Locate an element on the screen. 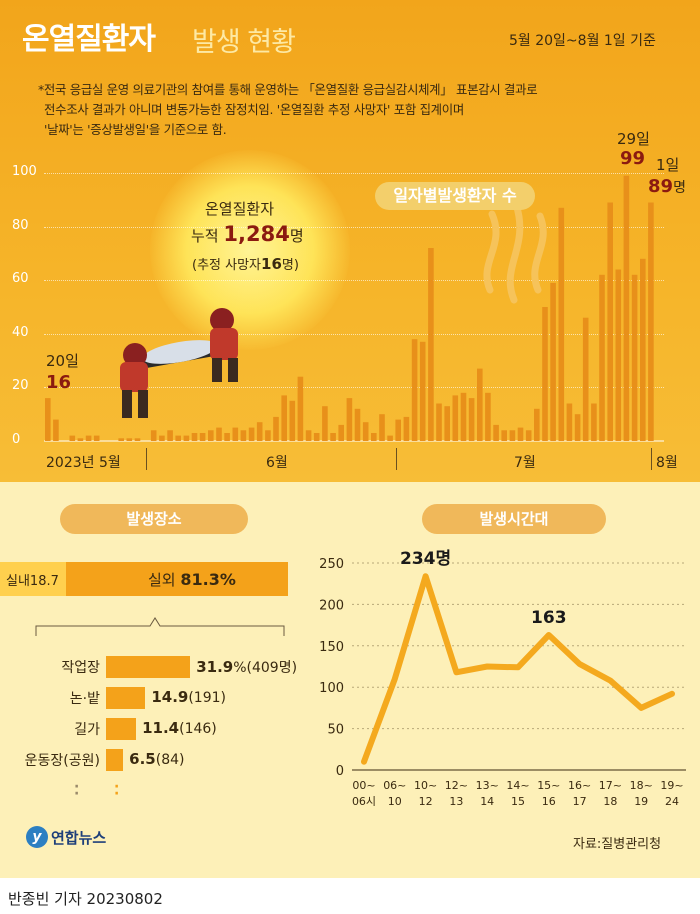  place-section-title: 발생장소 is located at coordinates (154, 519).